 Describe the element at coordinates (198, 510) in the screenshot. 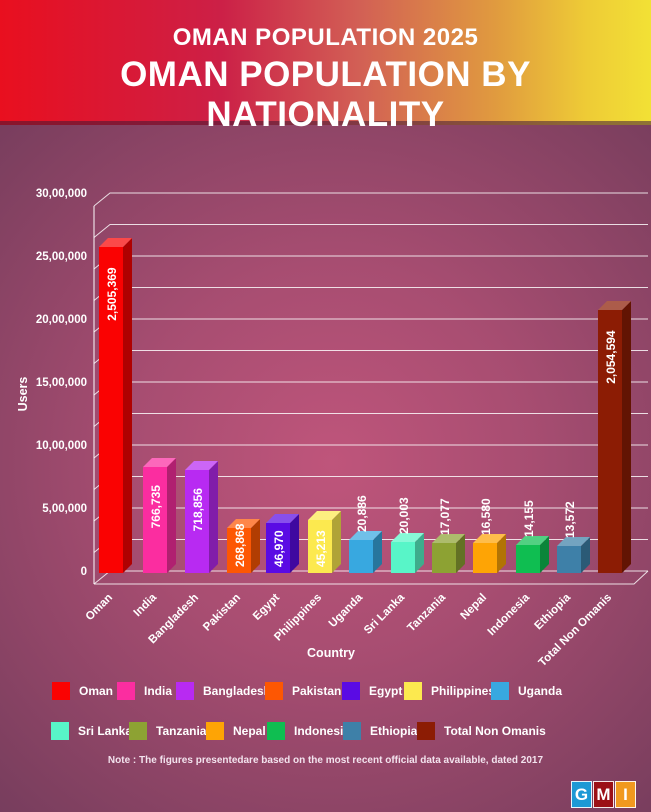

I see `bar-value-label: 718,856` at that location.